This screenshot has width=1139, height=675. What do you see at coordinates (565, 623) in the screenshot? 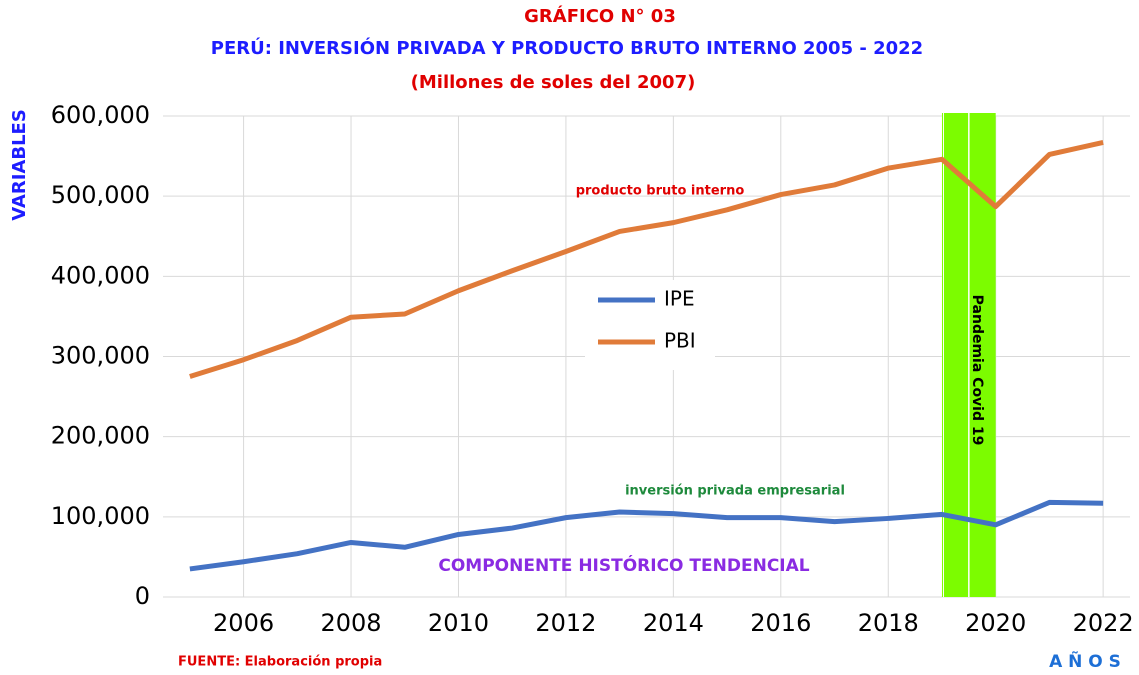
I see `x-tick-label: 2012` at bounding box center [565, 623].